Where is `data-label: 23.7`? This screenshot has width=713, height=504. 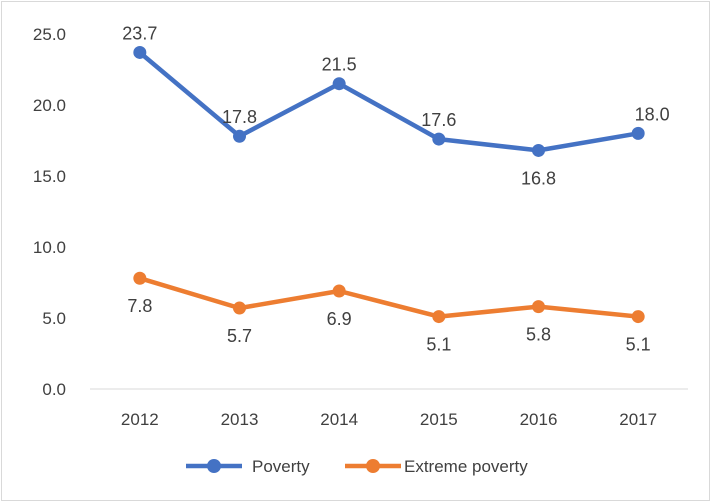 data-label: 23.7 is located at coordinates (139, 33).